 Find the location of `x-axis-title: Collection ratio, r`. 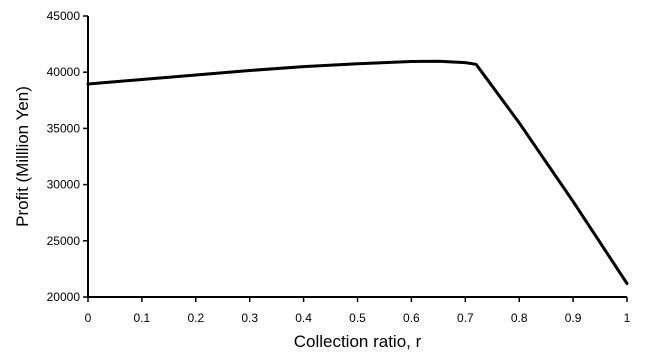

x-axis-title: Collection ratio, r is located at coordinates (358, 341).